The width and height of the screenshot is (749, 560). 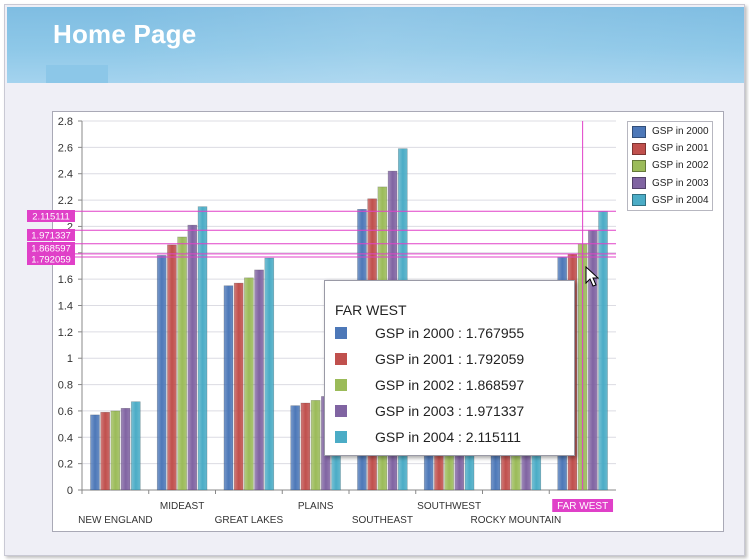 What do you see at coordinates (592, 276) in the screenshot?
I see `mouse-pointer-icon` at bounding box center [592, 276].